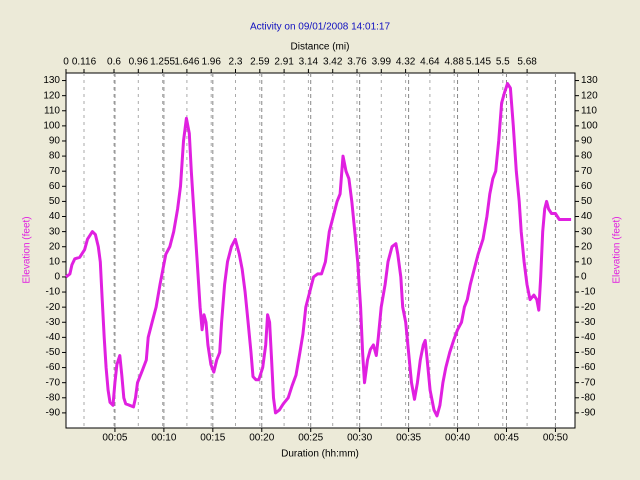  Describe the element at coordinates (589, 95) in the screenshot. I see `y2-tick-label: 120` at that location.